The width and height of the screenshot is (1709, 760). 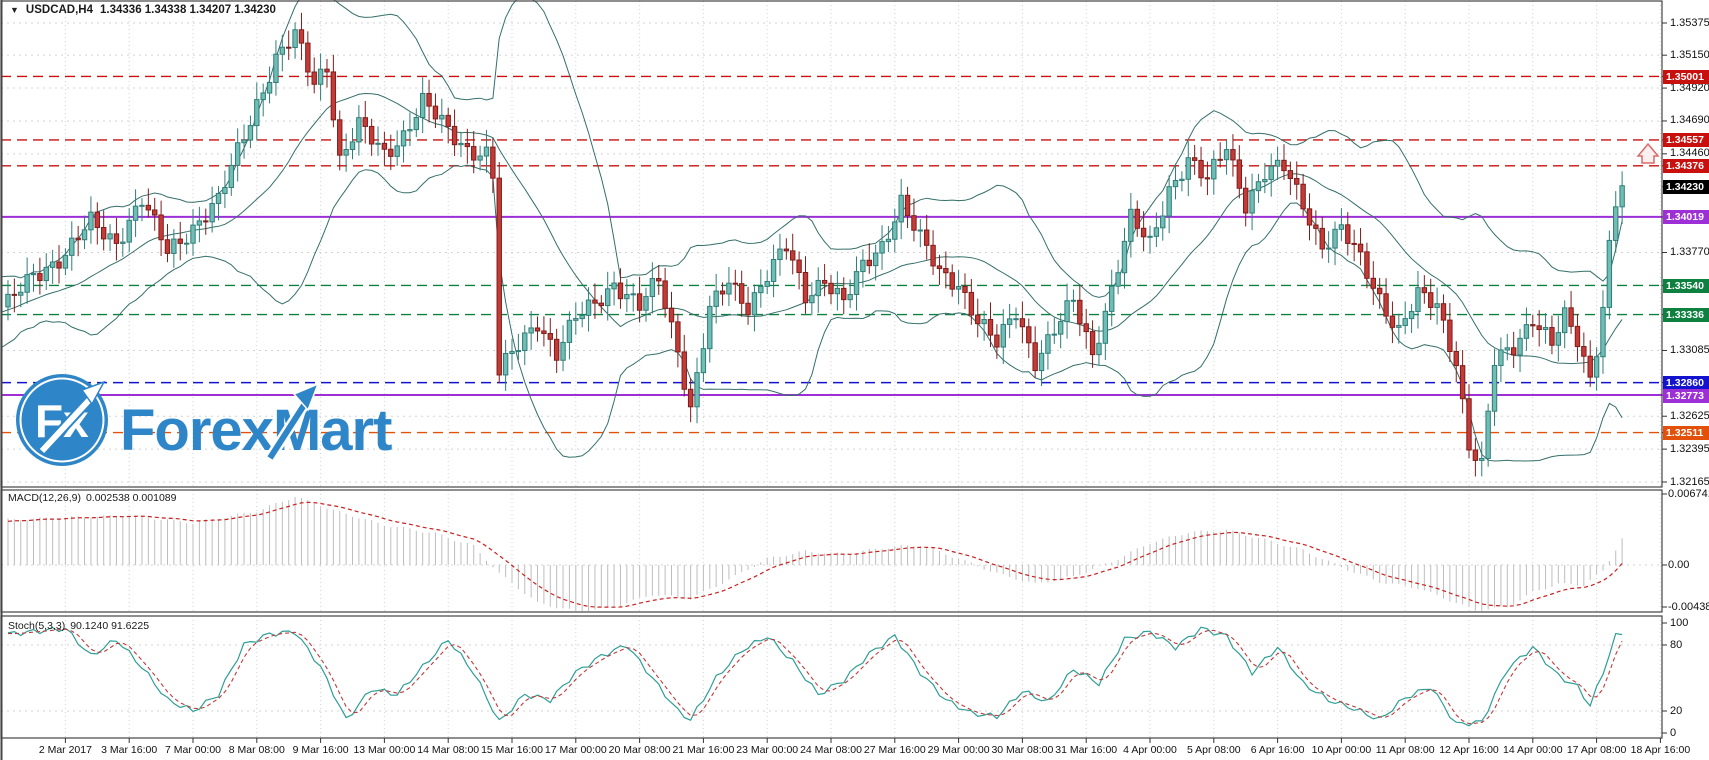 I want to click on stoch-axis-label: 0, so click(x=1673, y=732).